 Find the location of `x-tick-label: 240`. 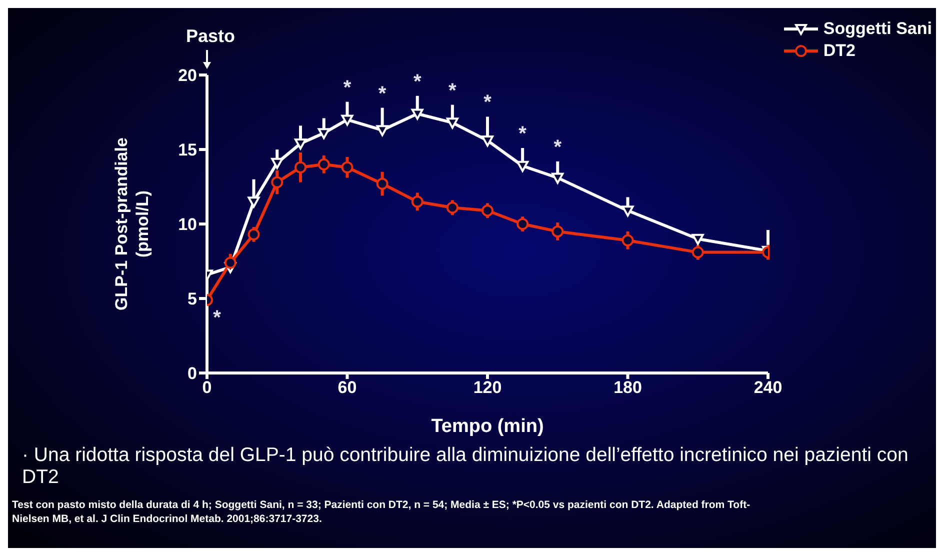

x-tick-label: 240 is located at coordinates (768, 388).